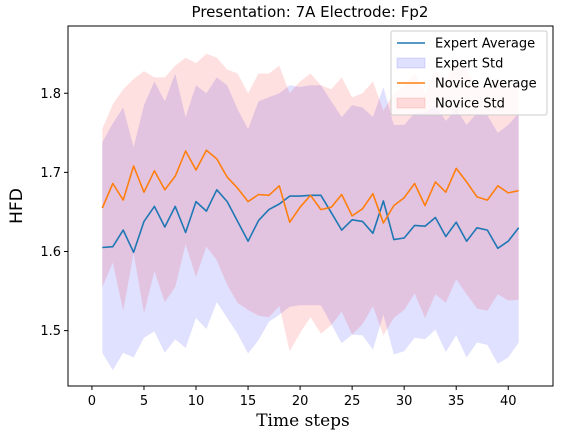 This screenshot has height=435, width=576. I want to click on legend-label: Novice Std, so click(470, 104).